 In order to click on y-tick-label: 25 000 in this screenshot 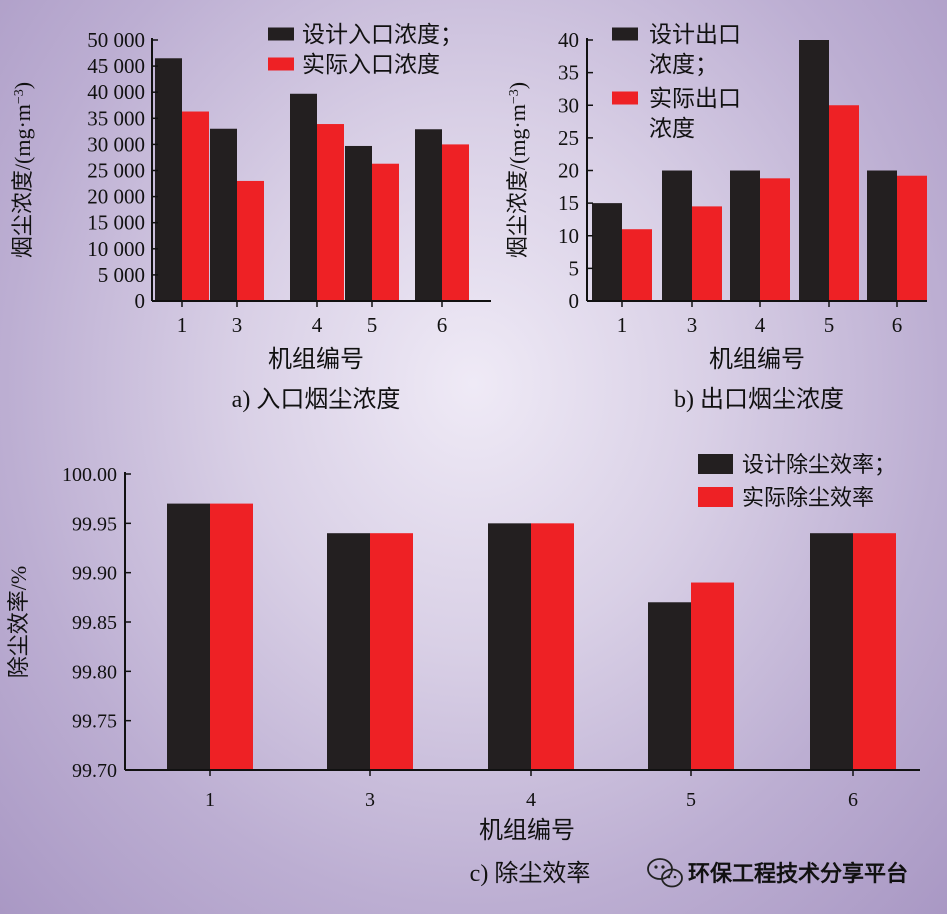, I will do `click(116, 171)`.